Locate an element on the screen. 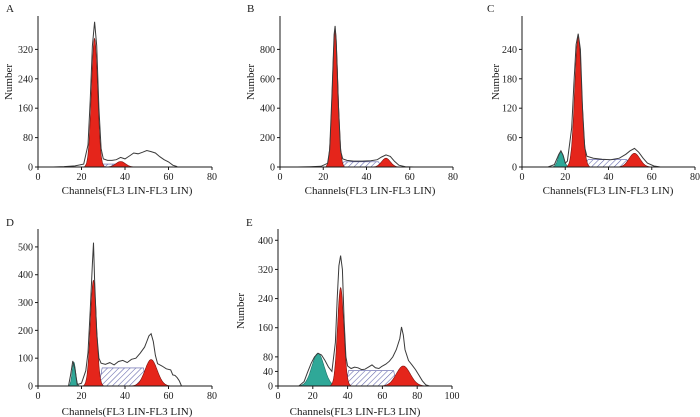  panel-b-g2m-peak is located at coordinates (386, 162).